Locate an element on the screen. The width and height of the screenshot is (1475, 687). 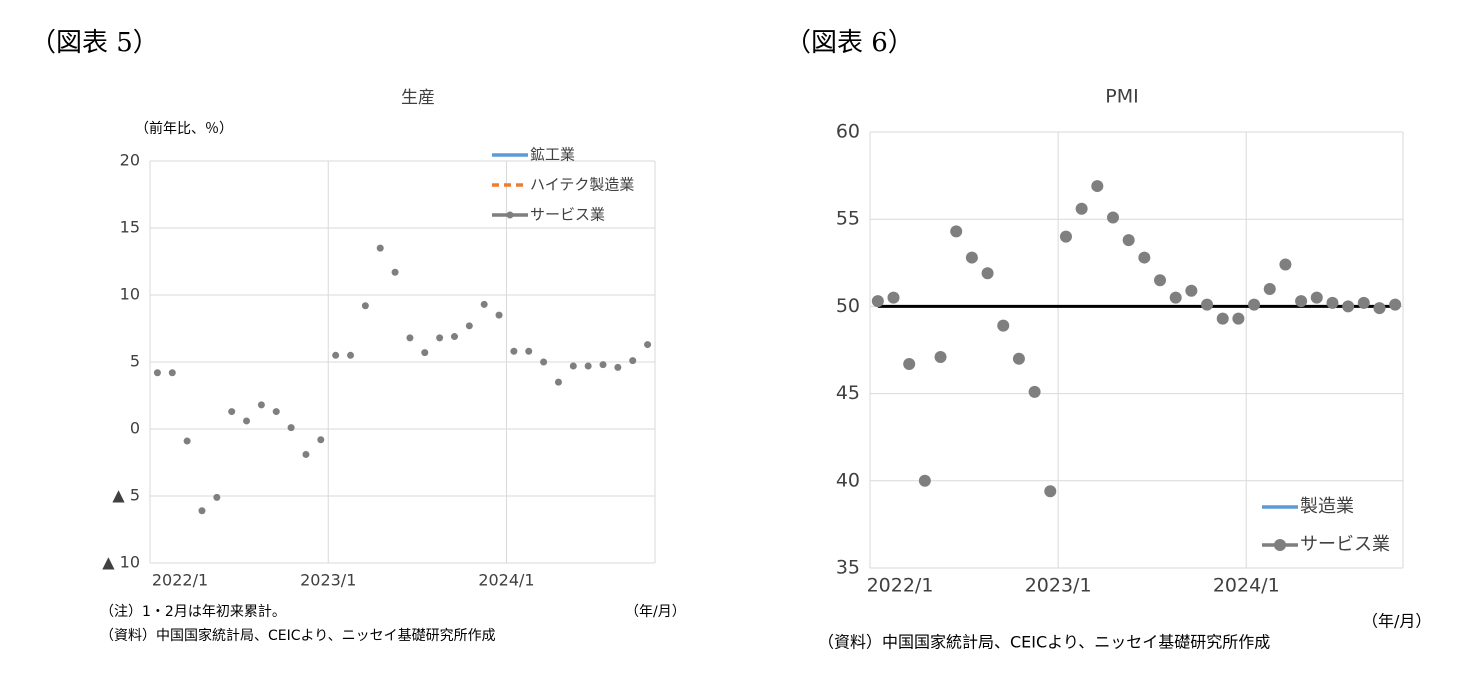
legend-label: ハイテク製造業 is located at coordinates (582, 185).